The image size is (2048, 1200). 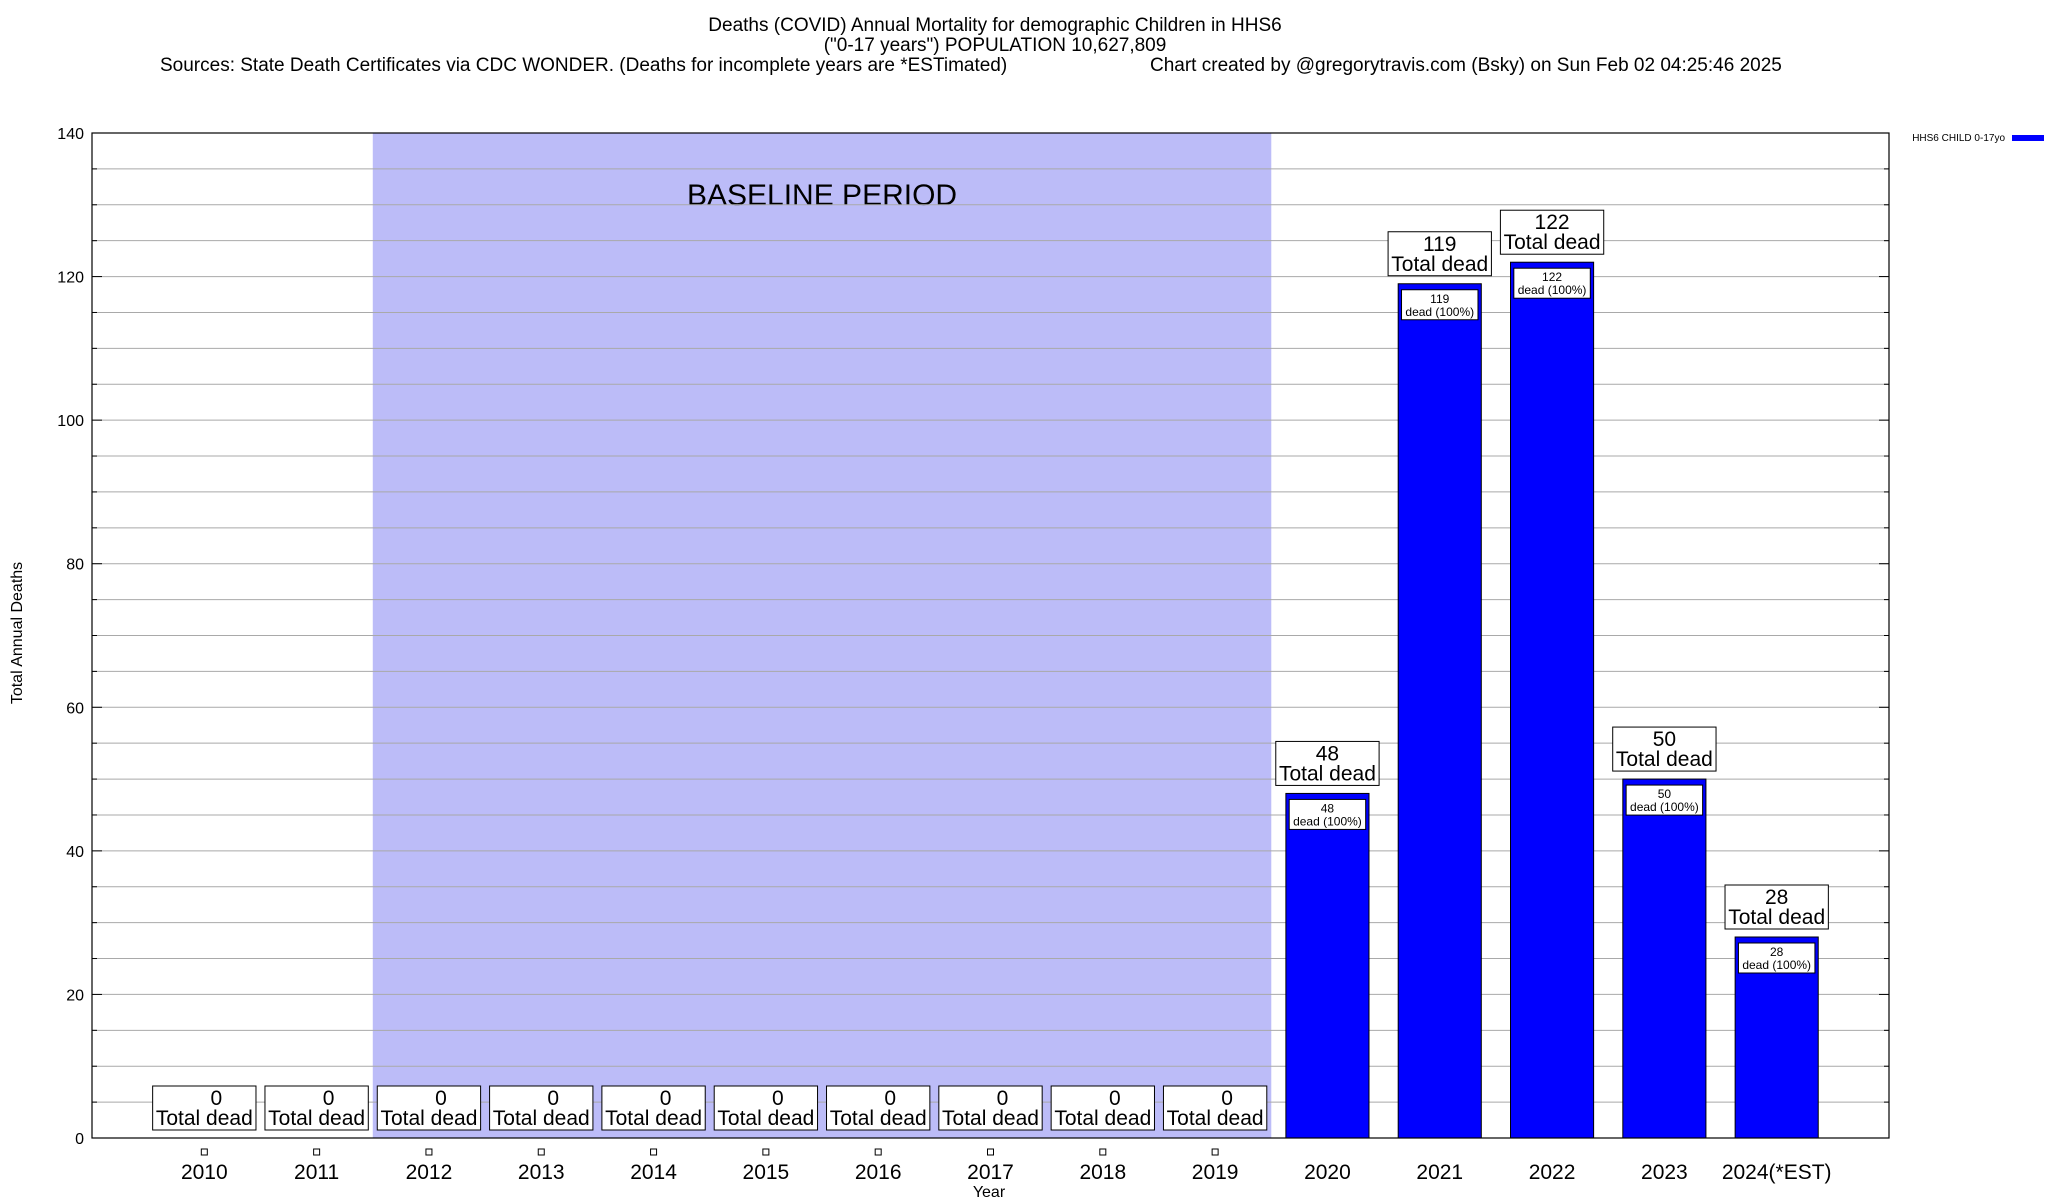 I want to click on x-tick-label-2020: 2020, so click(x=1327, y=1172).